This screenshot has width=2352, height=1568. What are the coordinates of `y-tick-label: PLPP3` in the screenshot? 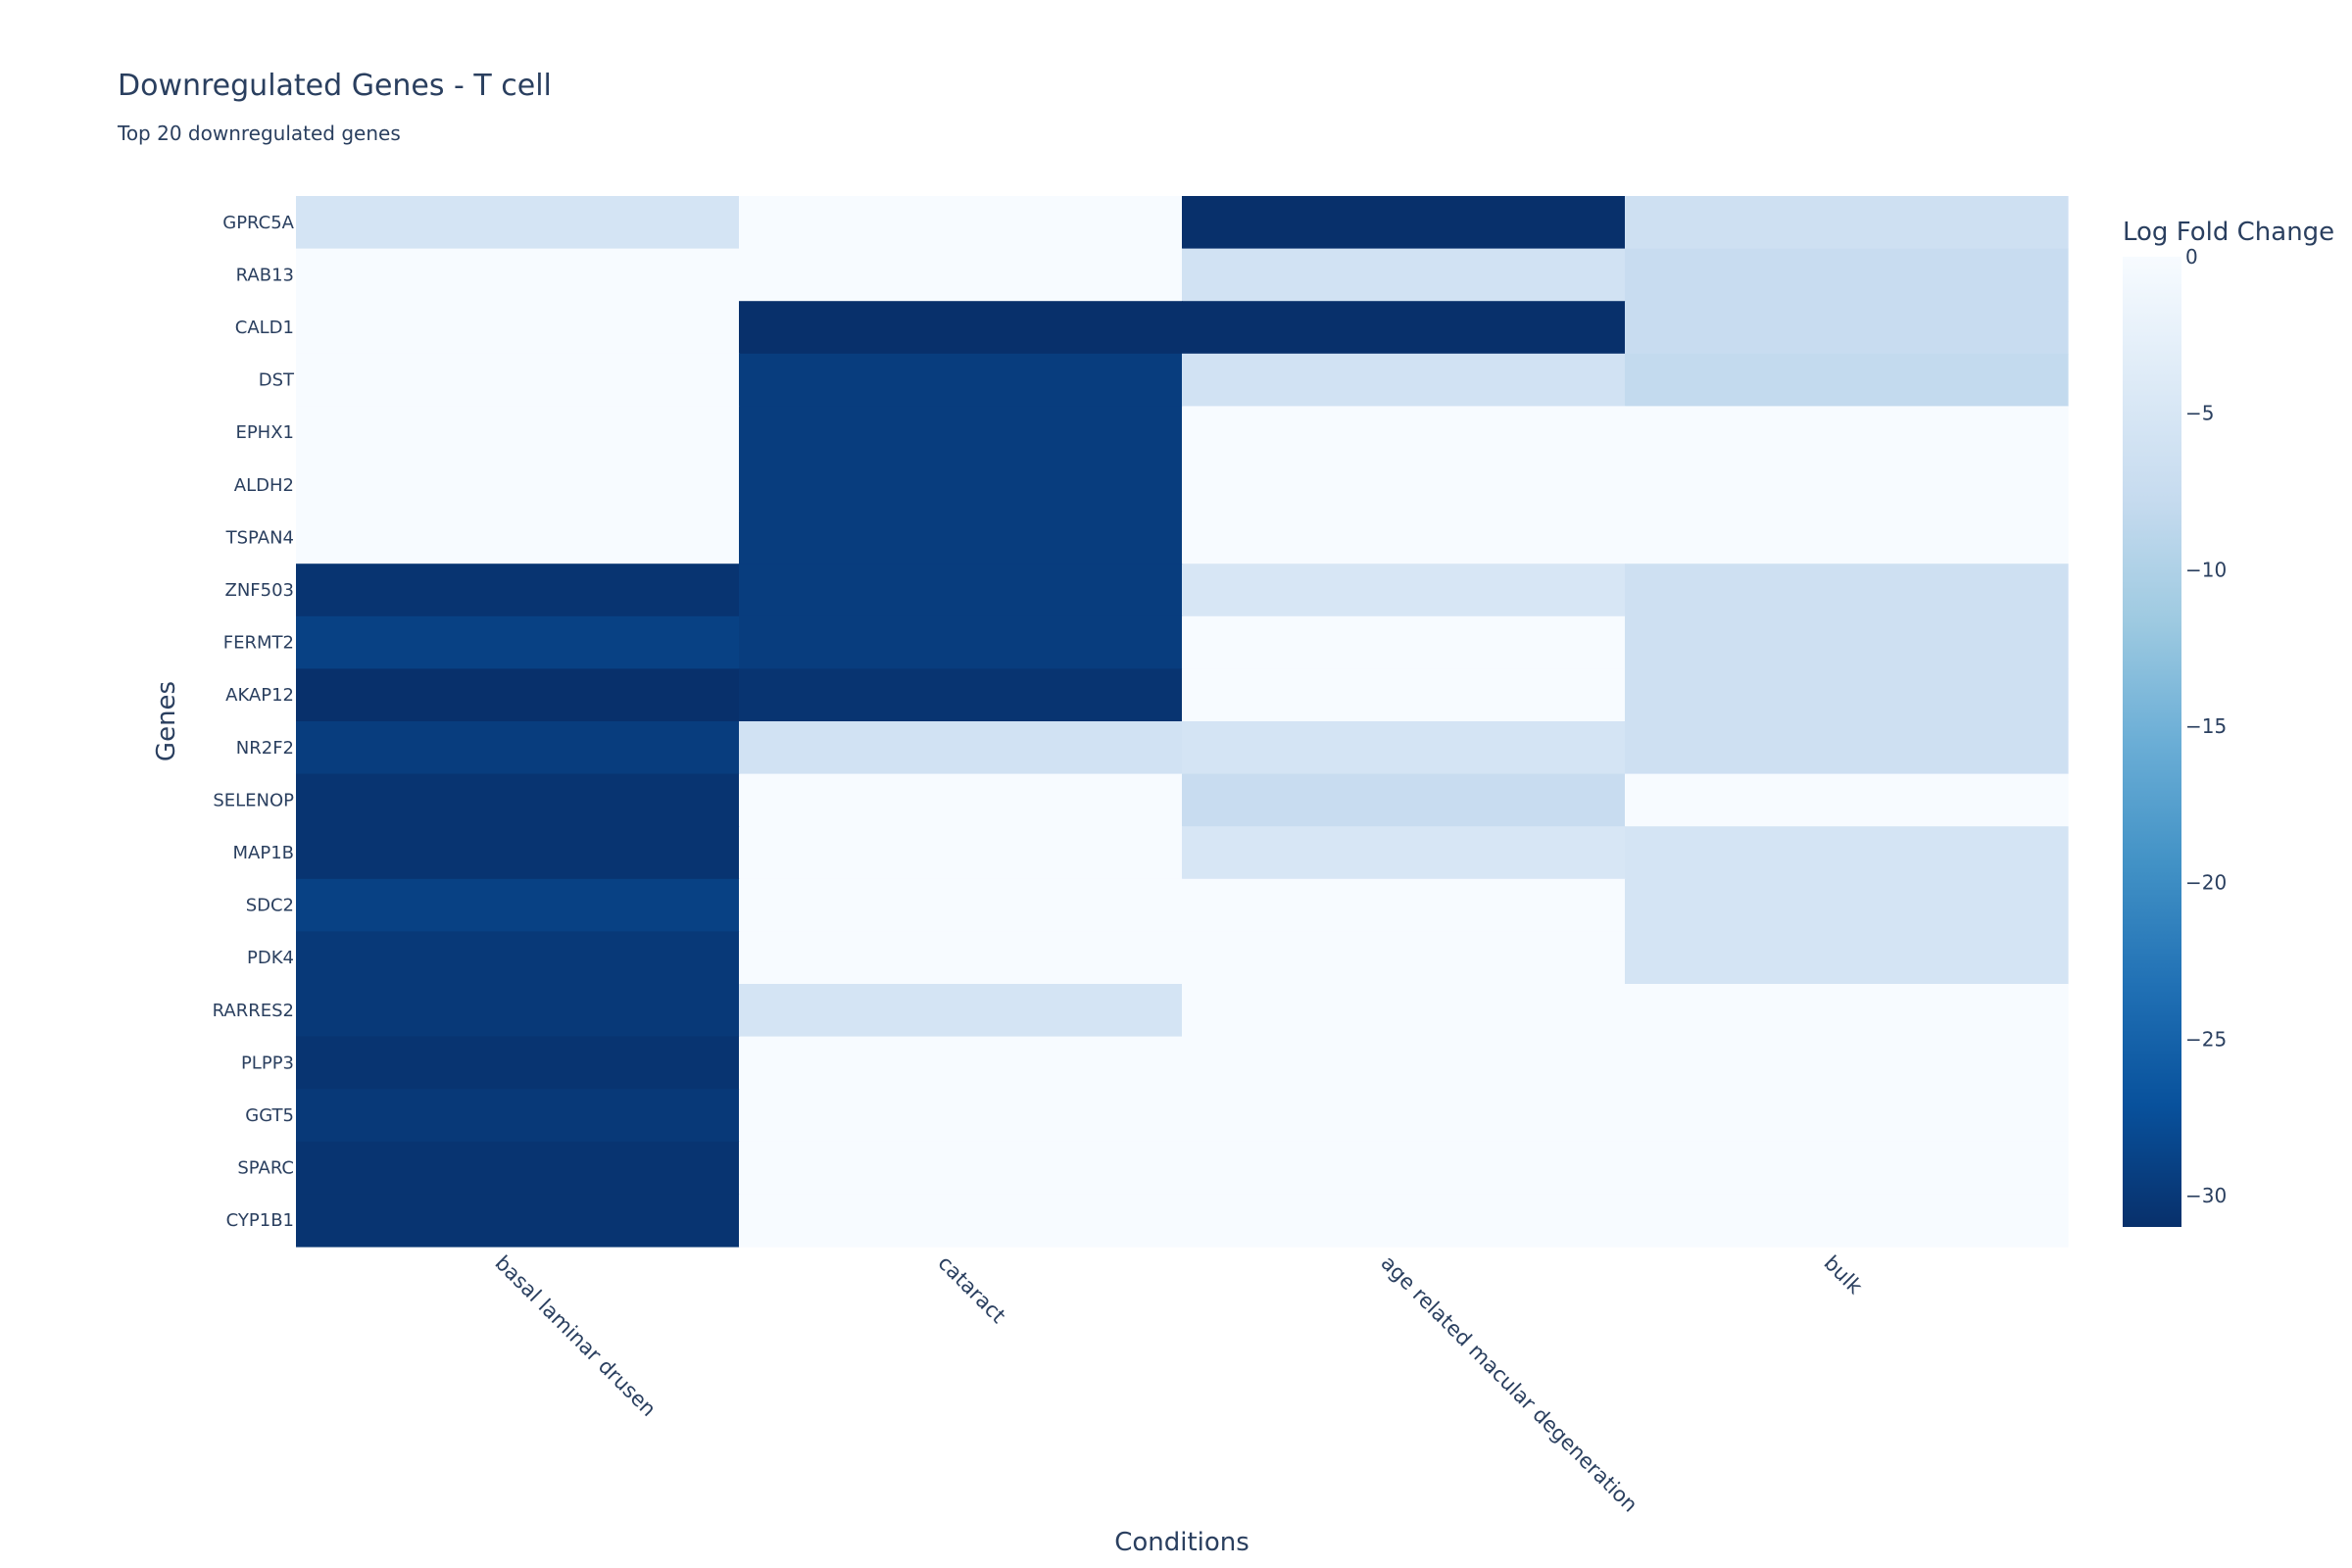 It's located at (267, 1063).